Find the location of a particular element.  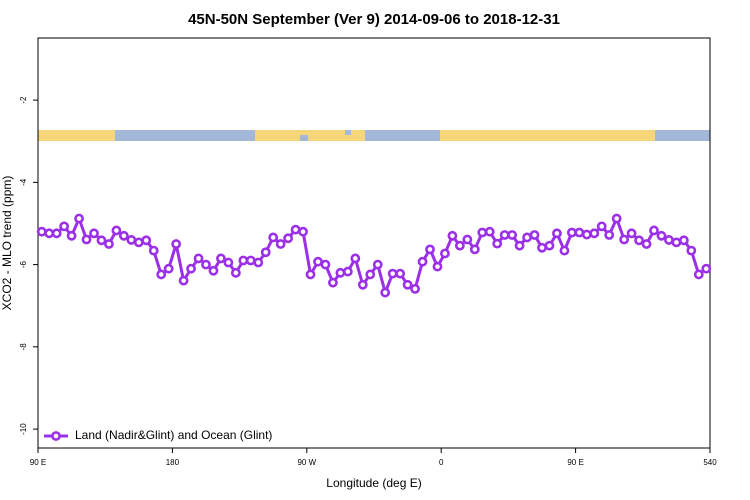

legend-label: Land (Nadir&Glint) and Ocean (Glint) is located at coordinates (173, 435).